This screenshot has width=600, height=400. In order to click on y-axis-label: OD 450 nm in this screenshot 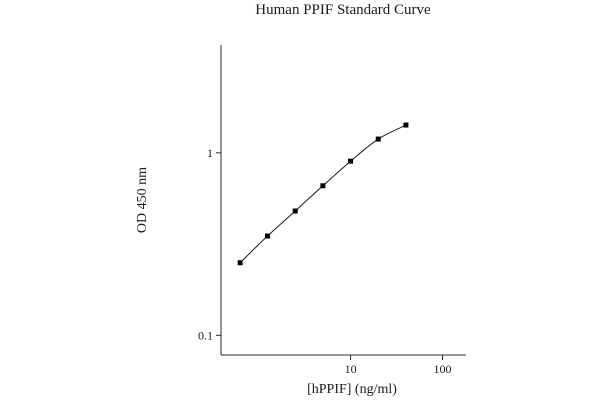, I will do `click(142, 200)`.